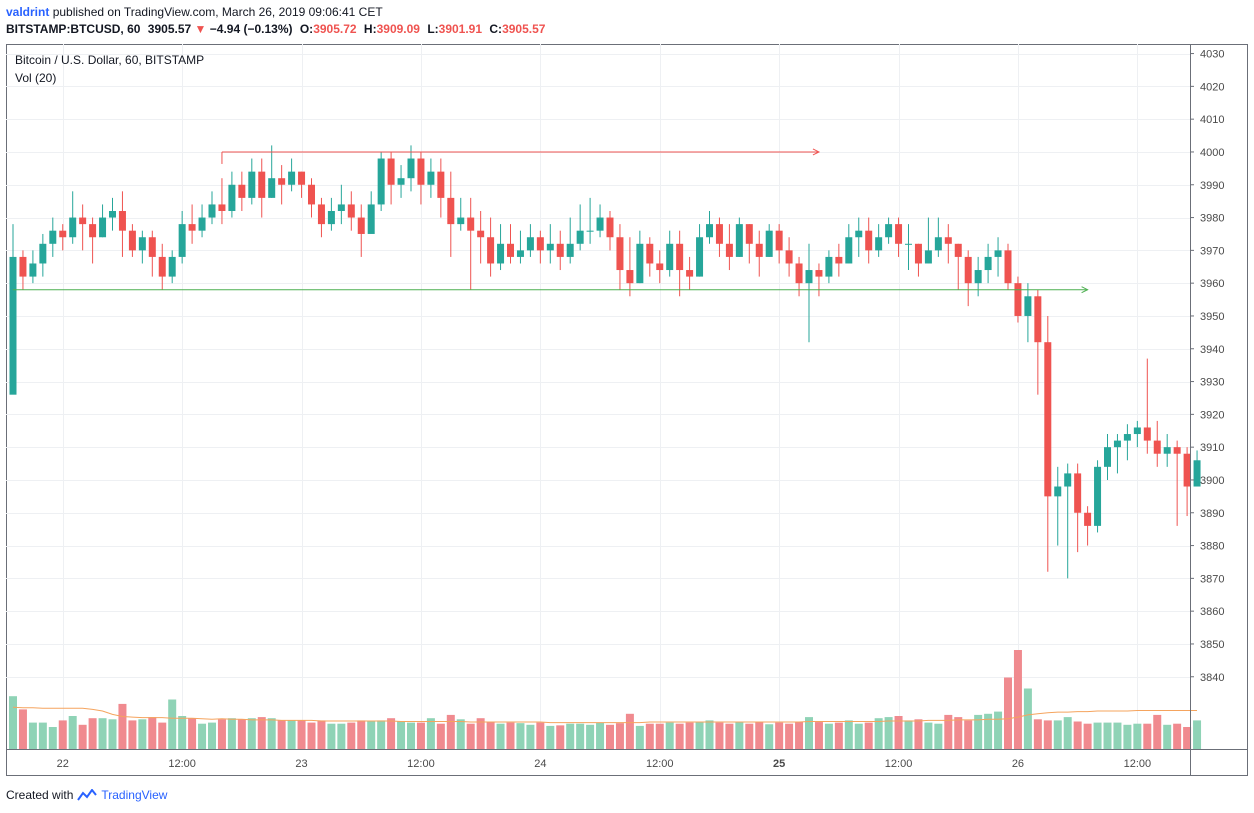  Describe the element at coordinates (398, 29) in the screenshot. I see `high-value: 3909.09` at that location.